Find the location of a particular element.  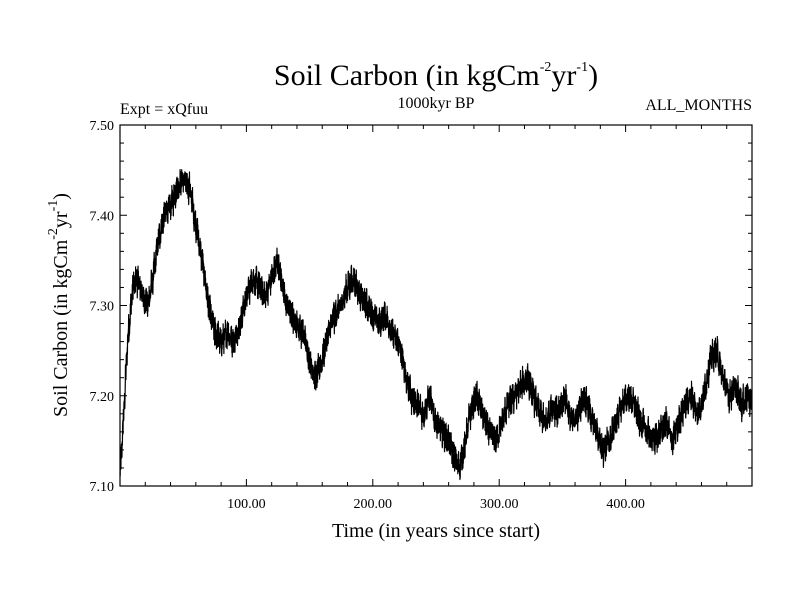

y-tick-label: 7.10 is located at coordinates (102, 487).